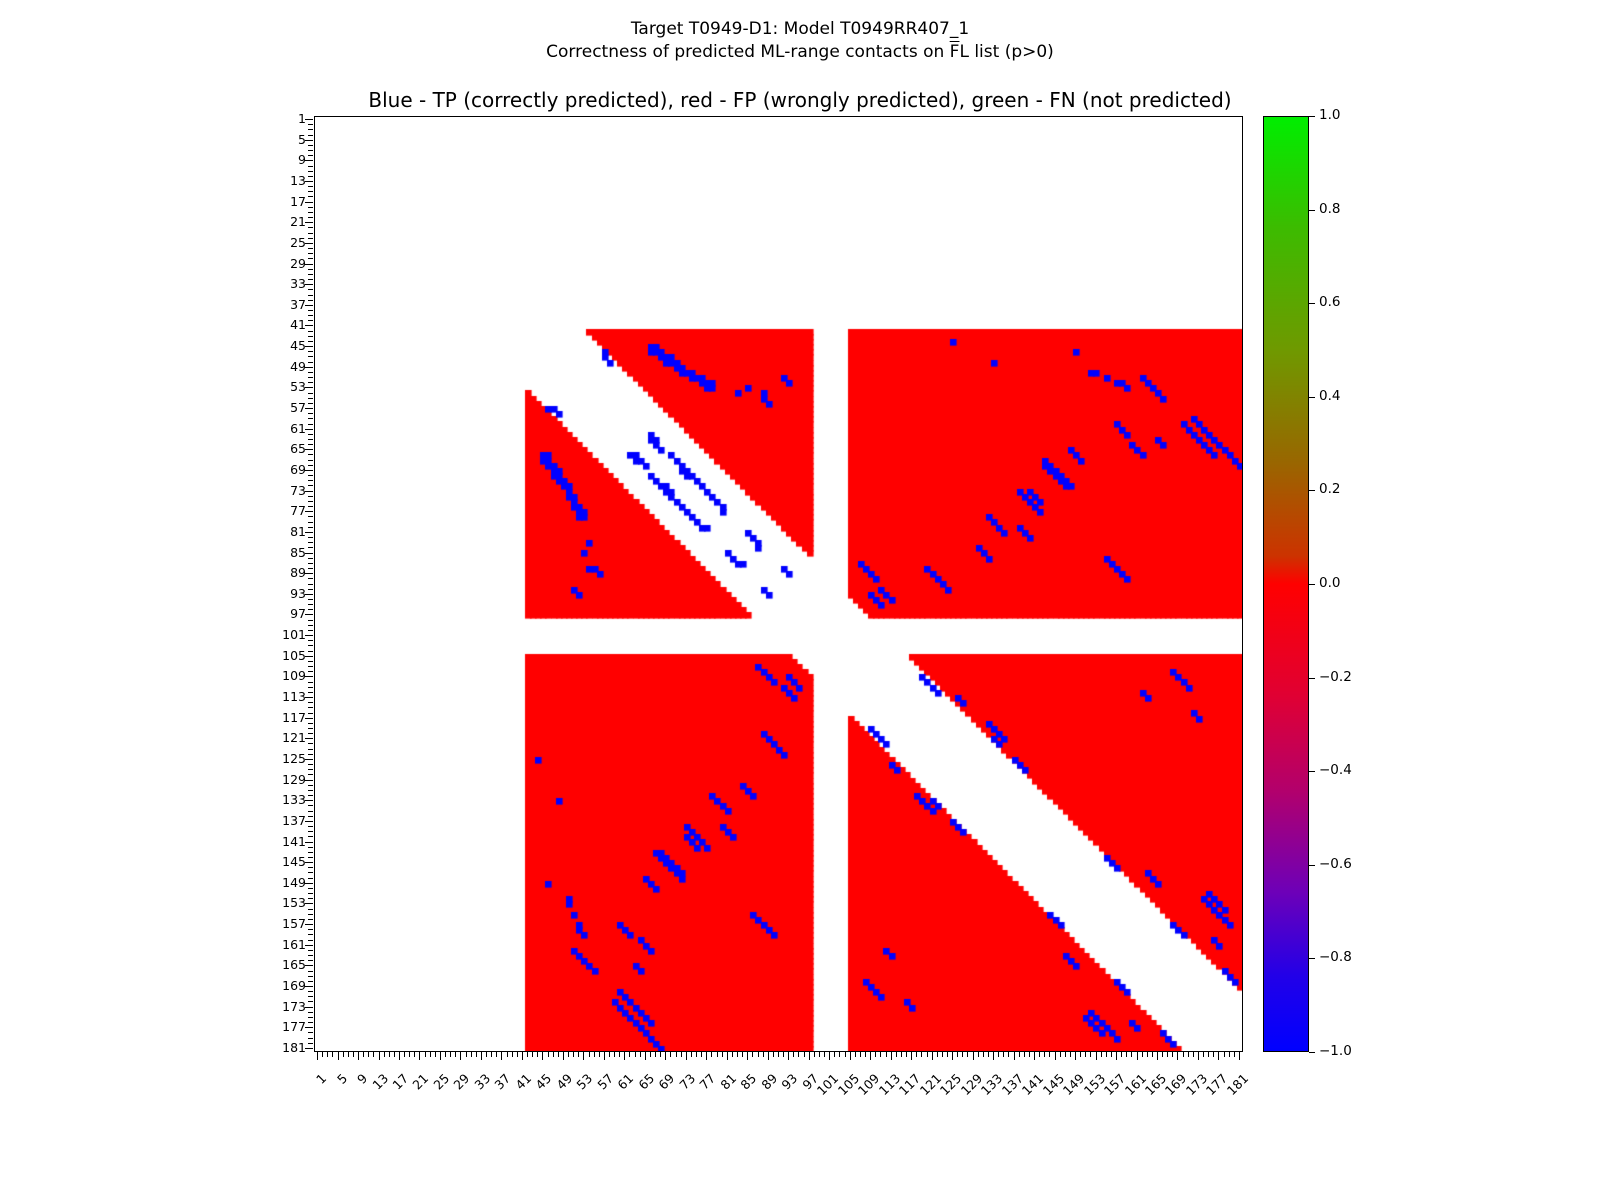 This screenshot has width=1600, height=1200. Describe the element at coordinates (298, 593) in the screenshot. I see `y-axis-tick-label: 93` at that location.